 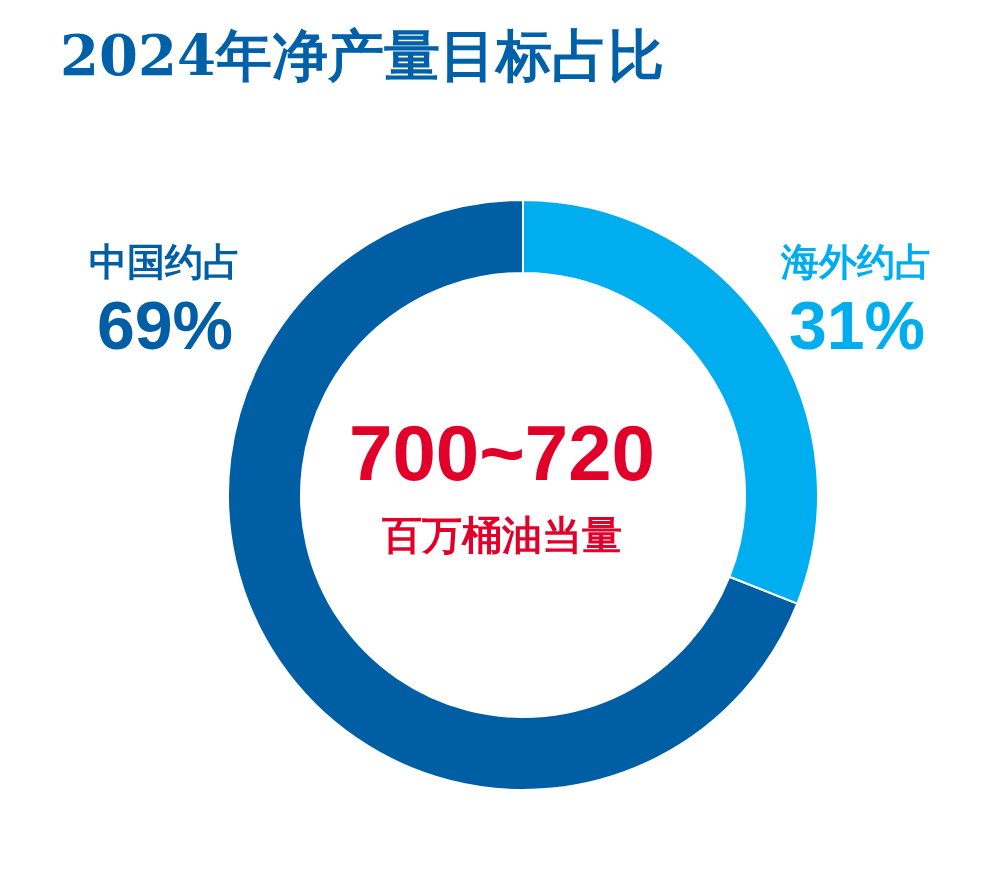 What do you see at coordinates (856, 262) in the screenshot?
I see `slice-label: 海外约占` at bounding box center [856, 262].